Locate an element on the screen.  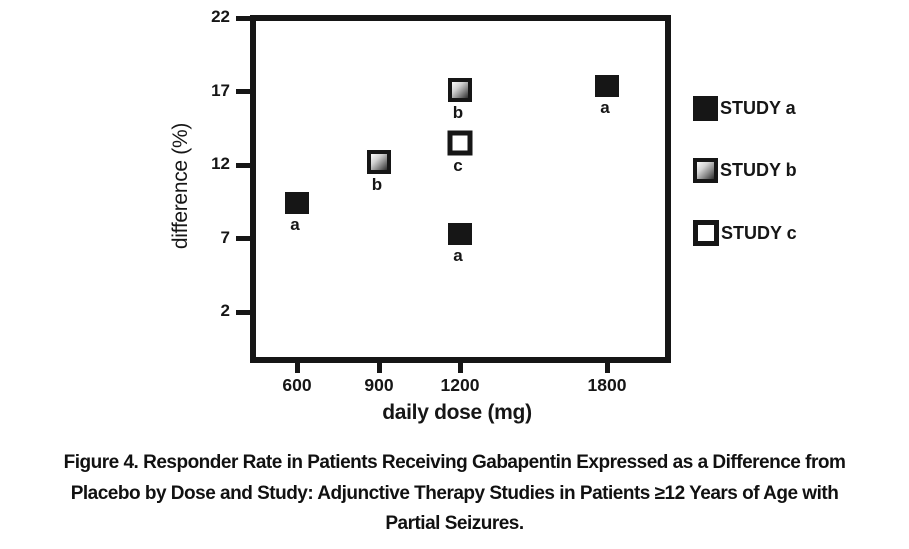
study-b-gradient-square-icon is located at coordinates (705, 170).